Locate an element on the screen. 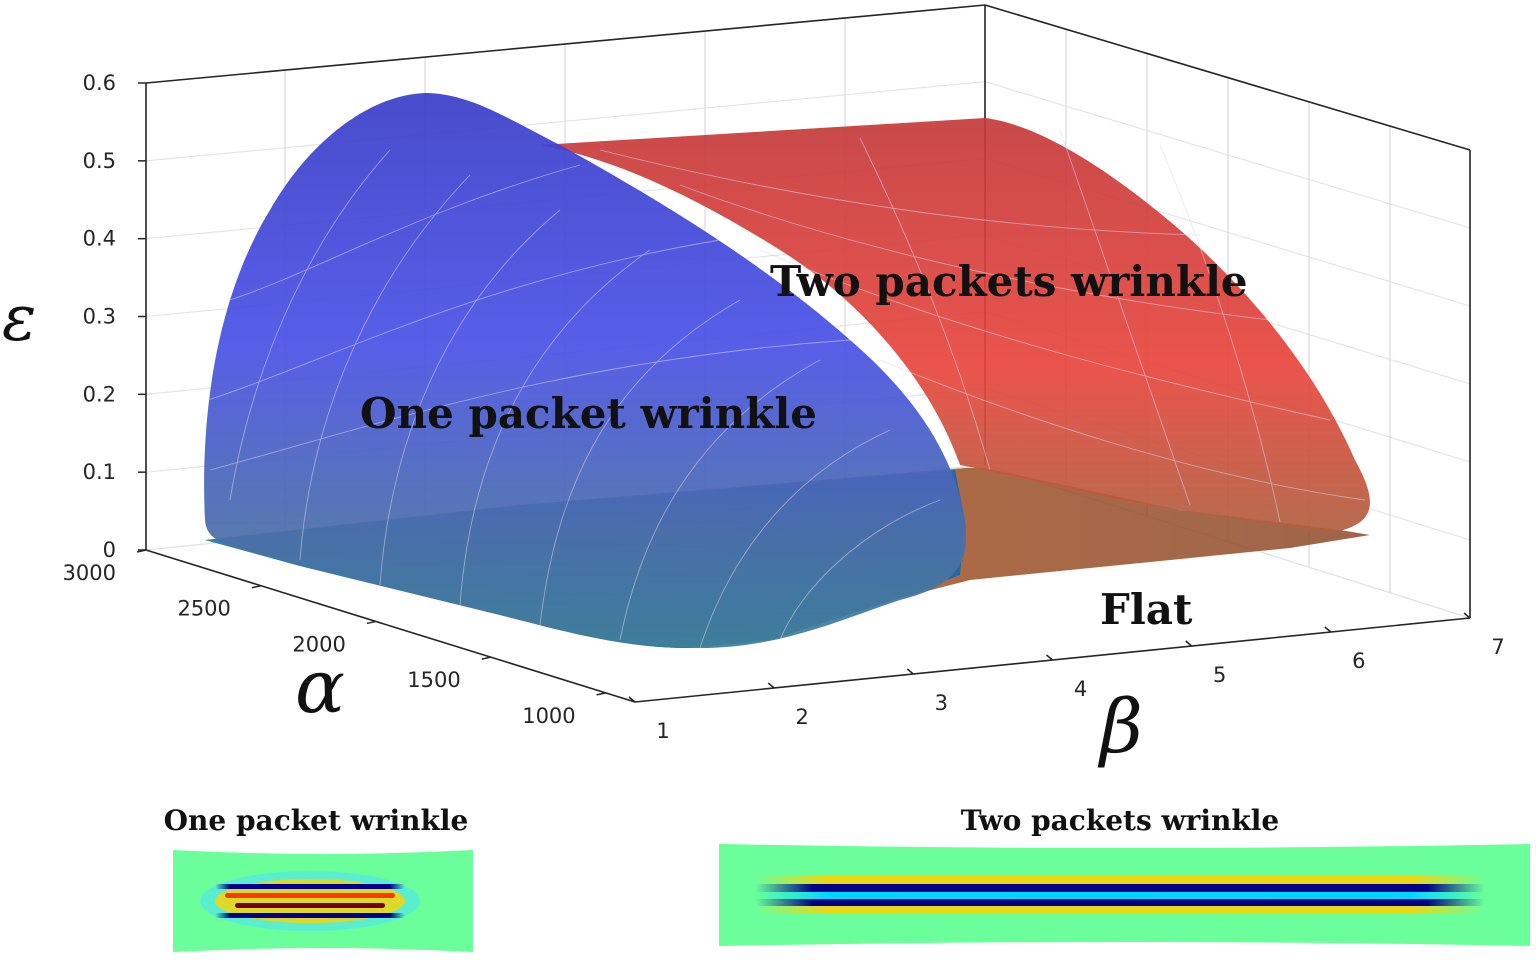 This screenshot has width=1536, height=960. beta-tick-label: 3 is located at coordinates (941, 703).